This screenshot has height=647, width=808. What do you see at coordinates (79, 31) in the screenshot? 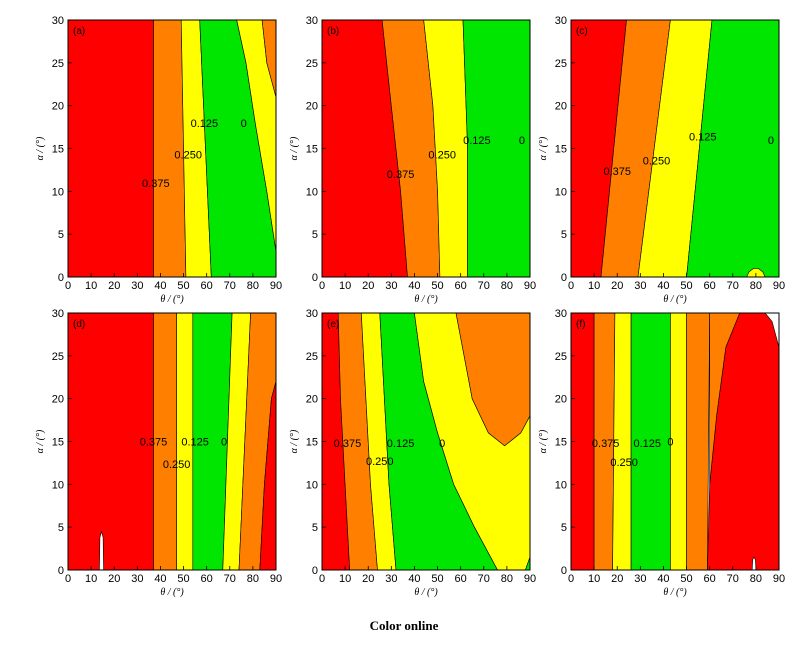
I see `panel-label: (a)` at bounding box center [79, 31].